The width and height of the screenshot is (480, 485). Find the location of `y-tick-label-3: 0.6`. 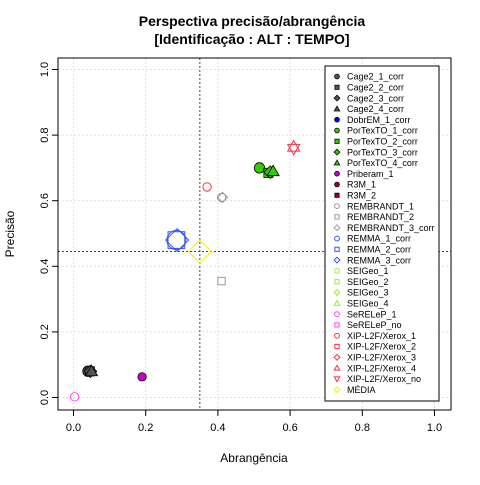

y-tick-label-3: 0.6 is located at coordinates (45, 200).